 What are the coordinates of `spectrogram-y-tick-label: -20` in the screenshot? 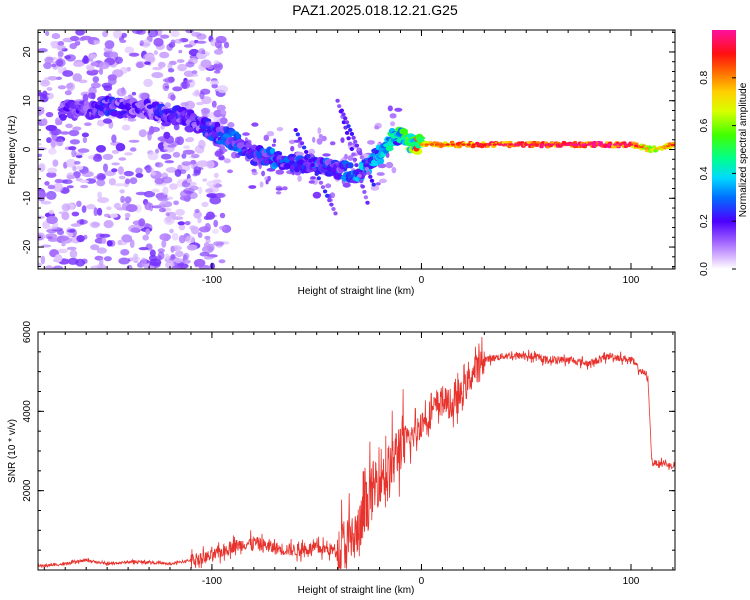 It's located at (27, 246).